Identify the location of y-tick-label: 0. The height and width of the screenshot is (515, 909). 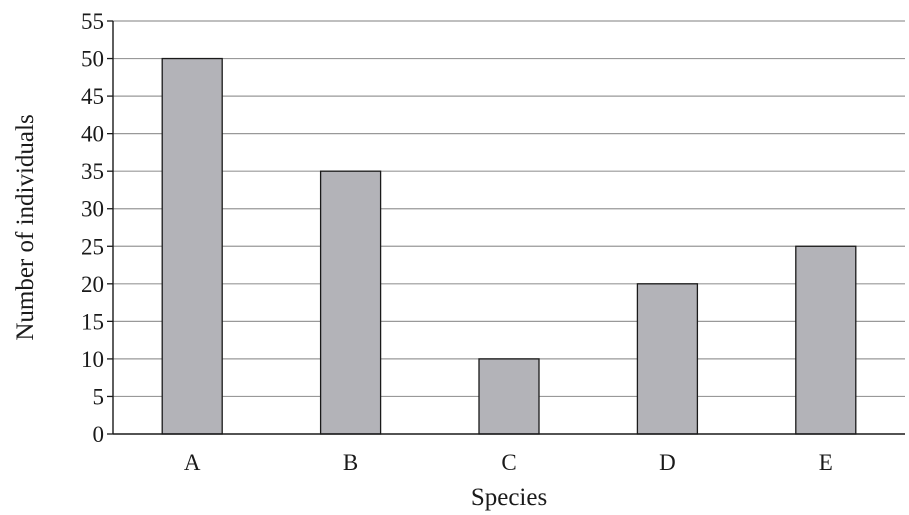
(99, 434).